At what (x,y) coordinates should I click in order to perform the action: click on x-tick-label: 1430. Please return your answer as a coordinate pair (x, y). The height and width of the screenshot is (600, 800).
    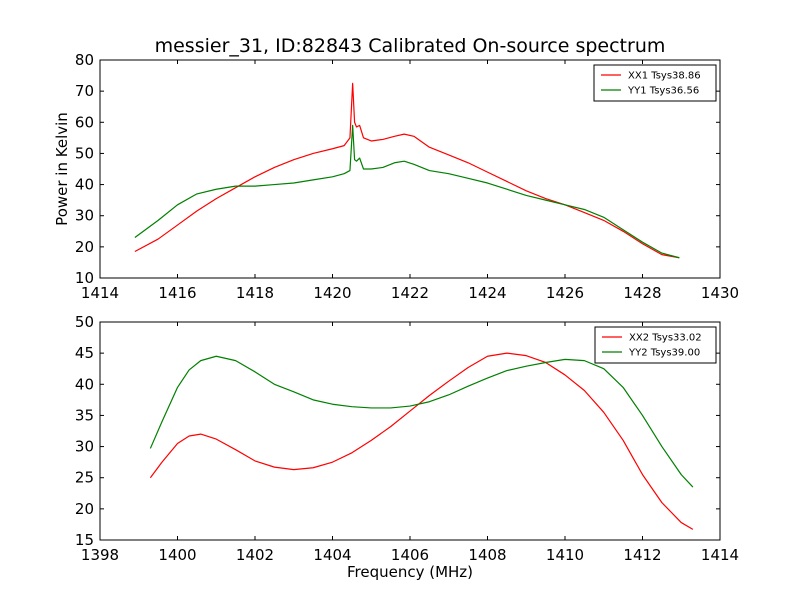
    Looking at the image, I should click on (720, 293).